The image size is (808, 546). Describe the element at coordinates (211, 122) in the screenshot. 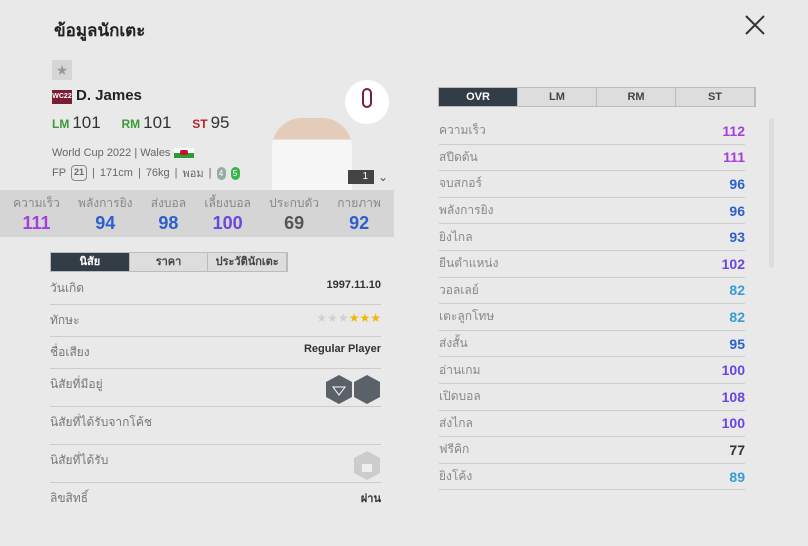

I see `position-rating: ST 95` at that location.